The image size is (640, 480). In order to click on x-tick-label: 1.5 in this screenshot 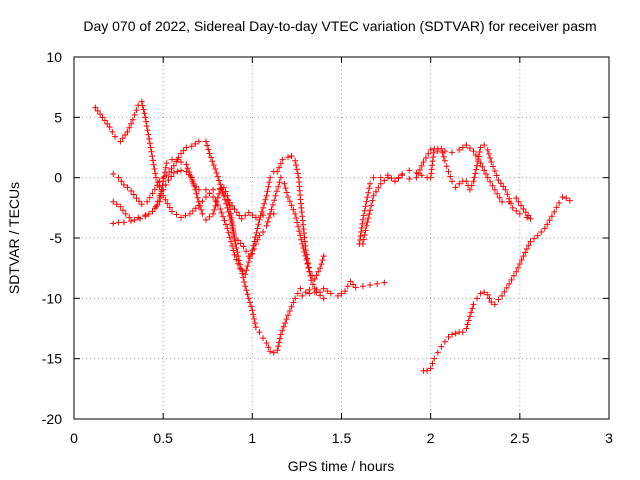, I will do `click(342, 438)`.